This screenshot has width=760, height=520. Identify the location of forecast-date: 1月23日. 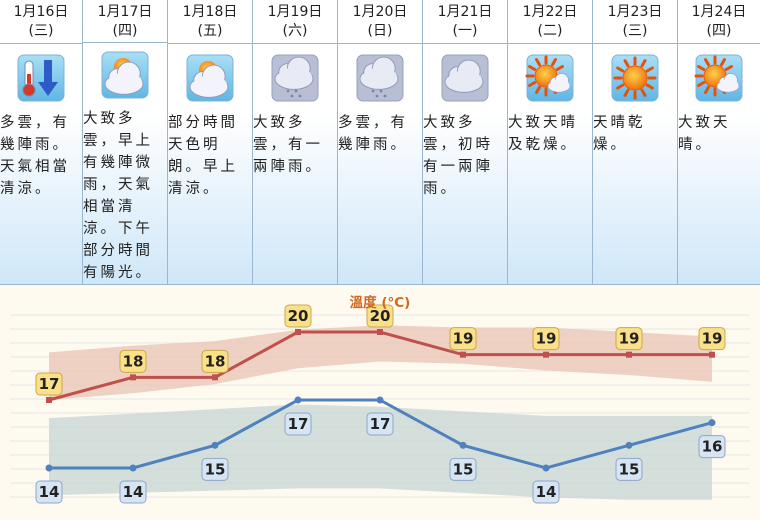
(635, 12).